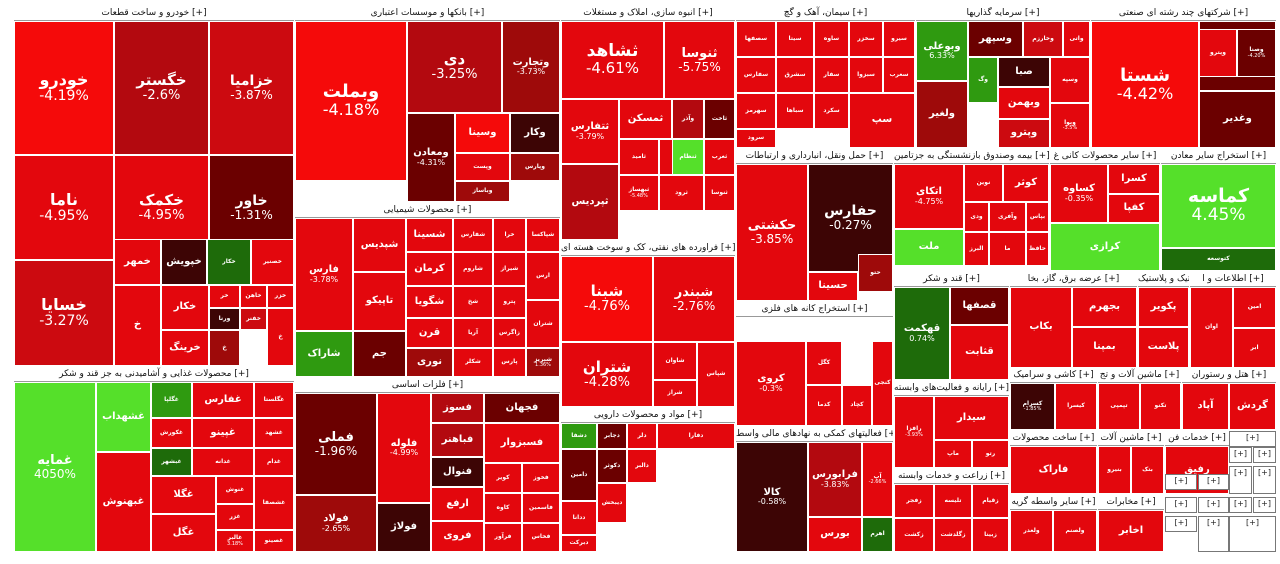  I want to click on stock-tile: رتو, so click(990, 454).